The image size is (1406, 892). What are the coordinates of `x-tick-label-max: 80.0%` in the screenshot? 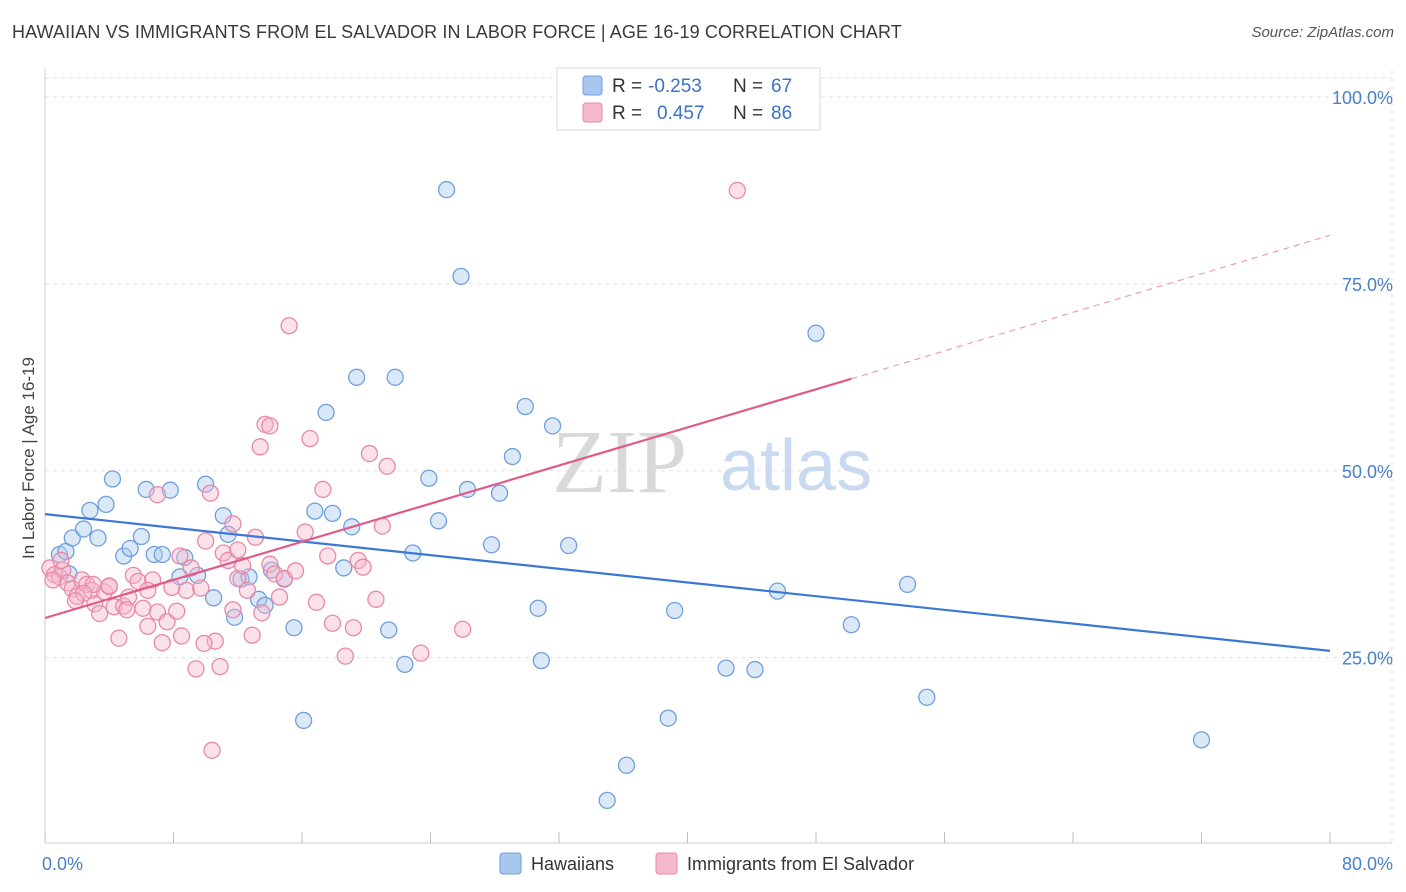 It's located at (1367, 864).